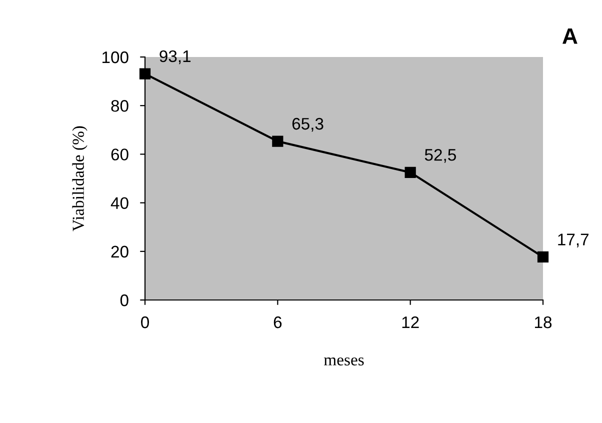  Describe the element at coordinates (410, 322) in the screenshot. I see `x-tick-label: 12` at that location.